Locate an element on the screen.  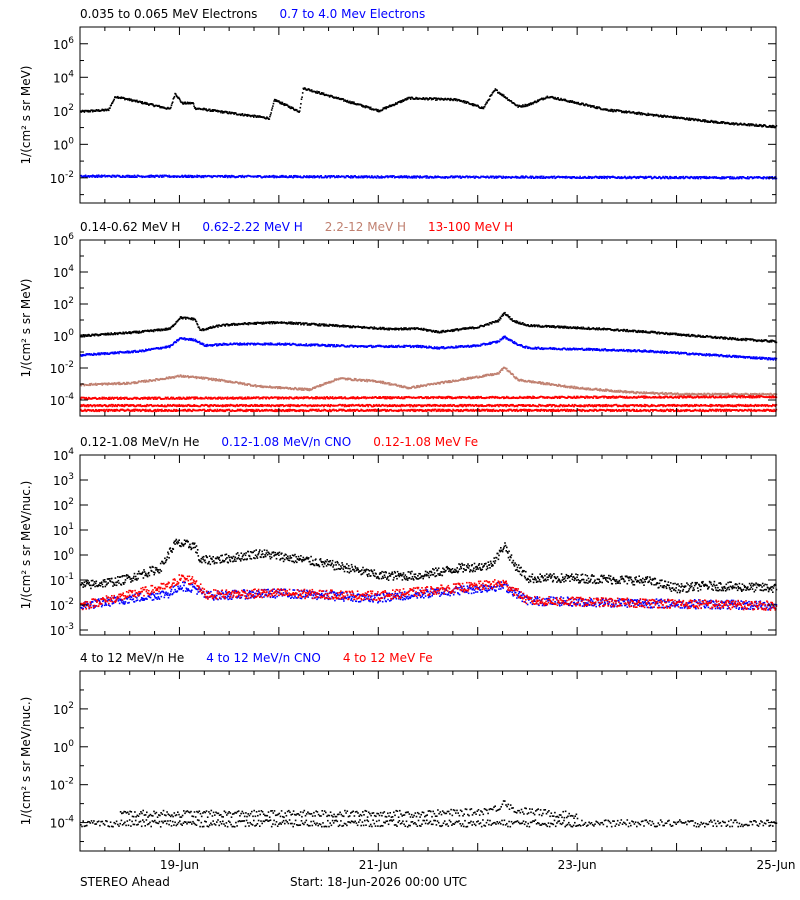
y-axis-label: 1/(cm² s sr MeV) is located at coordinates (26, 328).